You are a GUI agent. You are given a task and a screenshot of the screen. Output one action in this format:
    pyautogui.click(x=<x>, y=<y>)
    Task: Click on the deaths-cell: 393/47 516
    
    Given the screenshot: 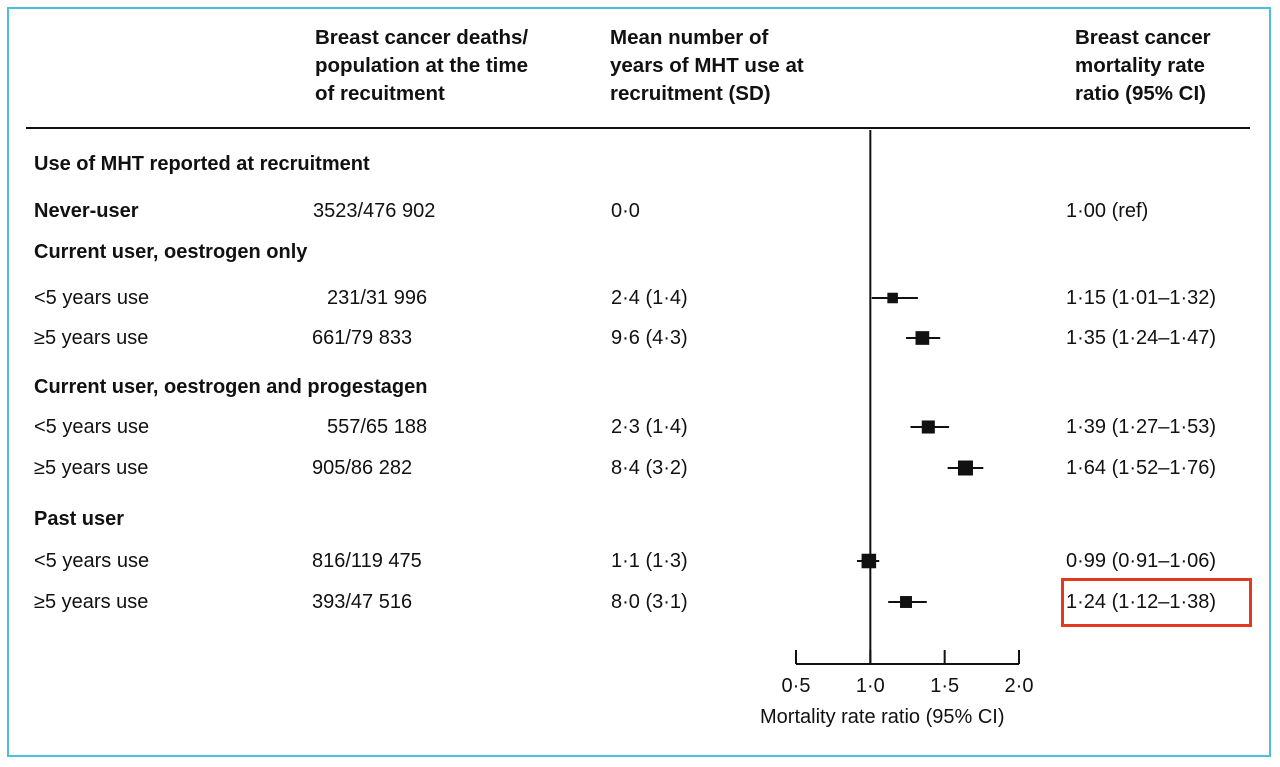 What is the action you would take?
    pyautogui.click(x=362, y=602)
    